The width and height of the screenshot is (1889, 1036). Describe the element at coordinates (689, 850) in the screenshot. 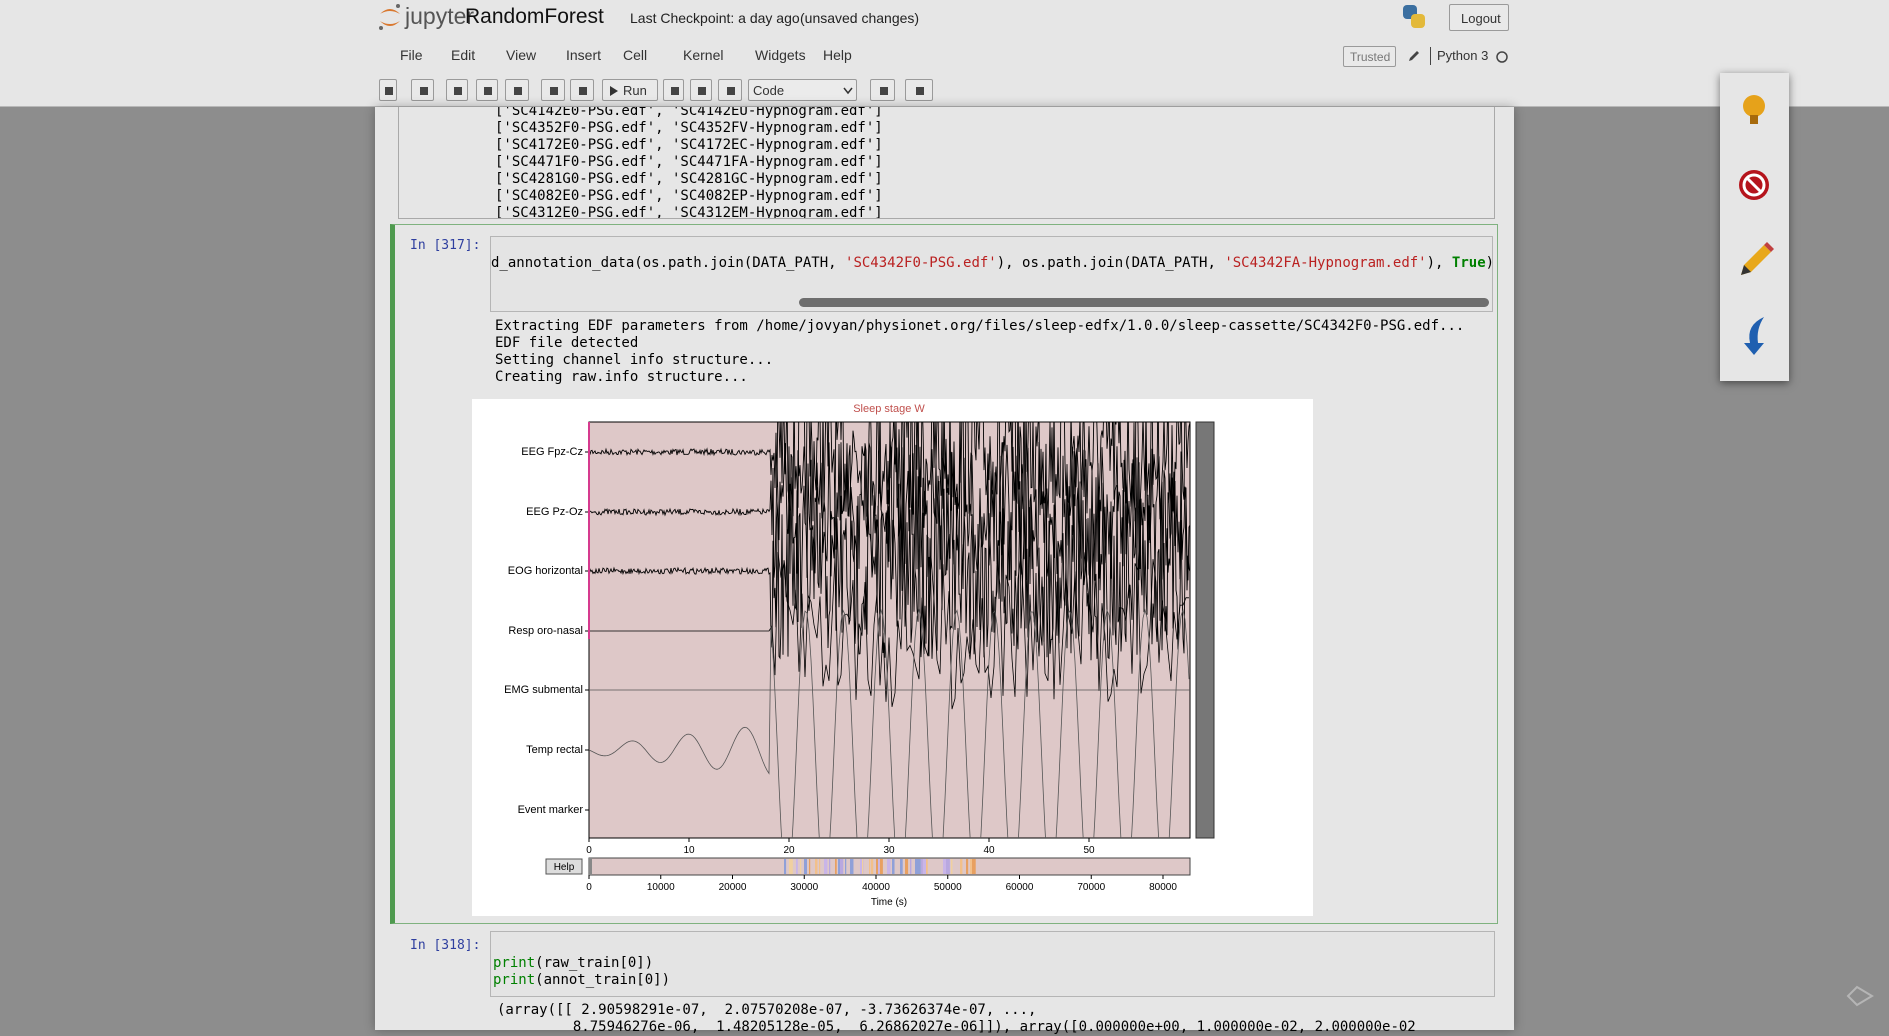

I see `x-tick-label: 10` at that location.